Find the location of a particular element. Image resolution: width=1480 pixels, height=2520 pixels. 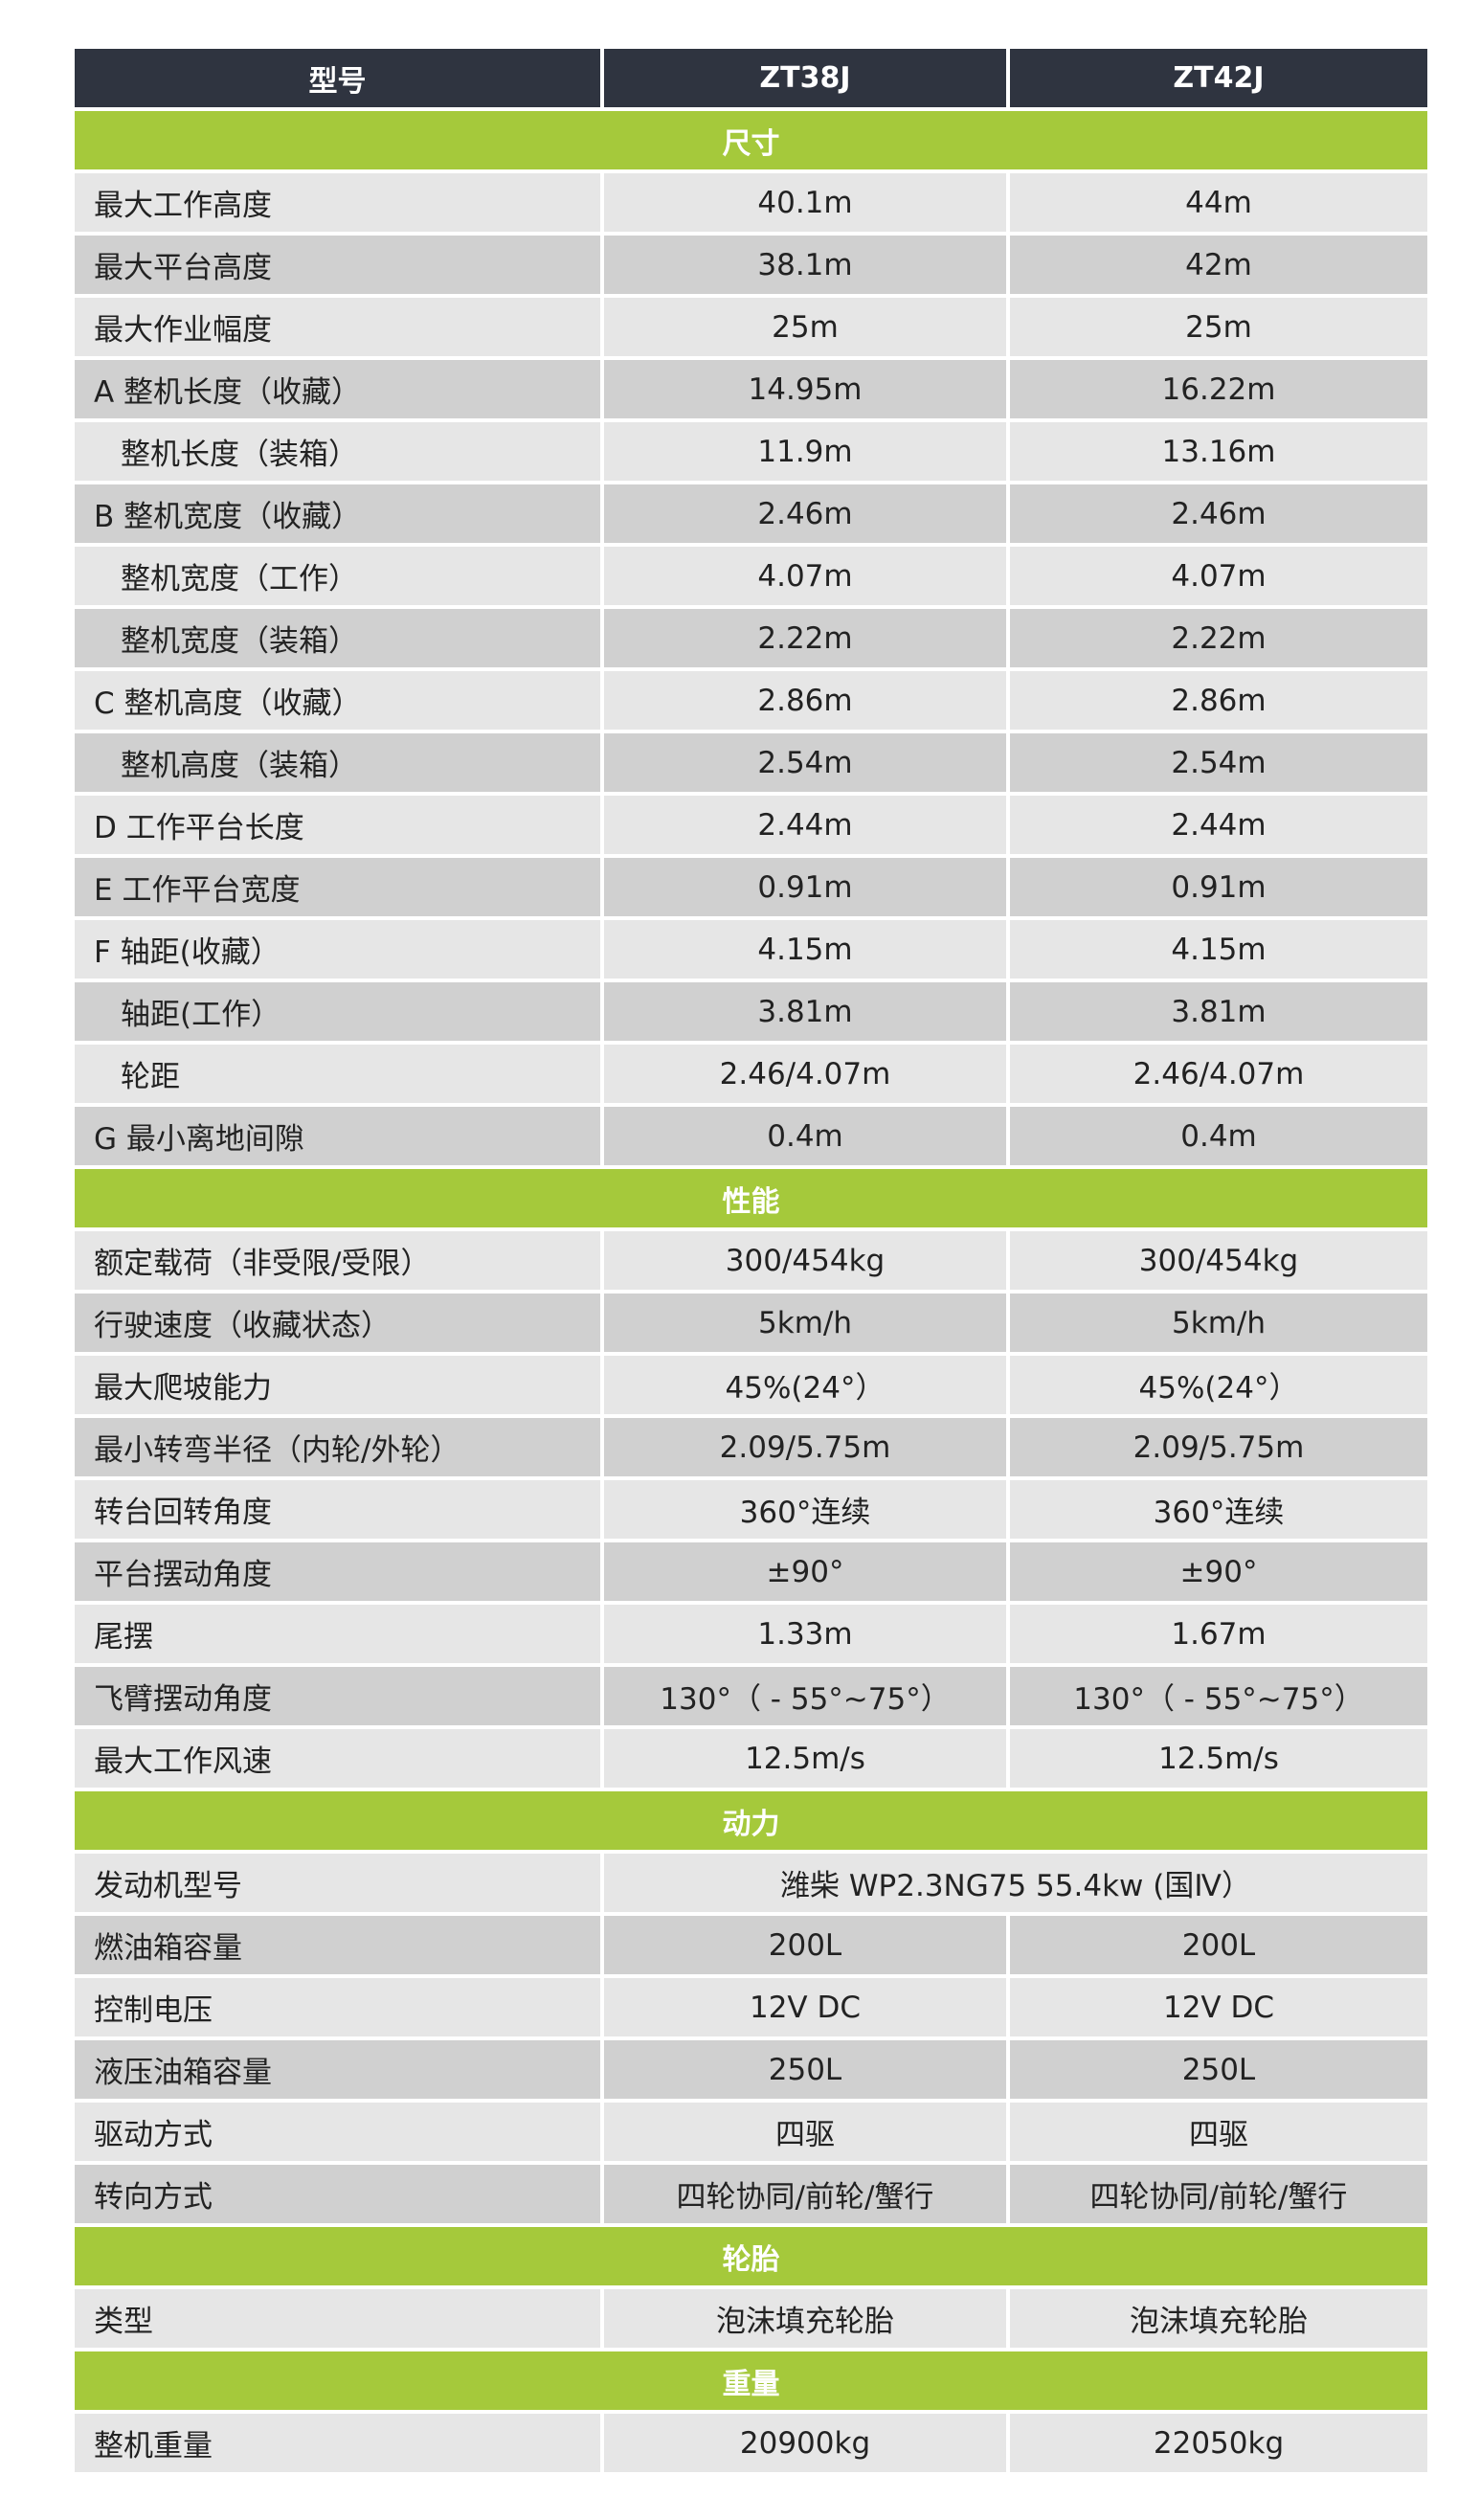

spec-value: 130°（ - 55°~75°） is located at coordinates (805, 1696).